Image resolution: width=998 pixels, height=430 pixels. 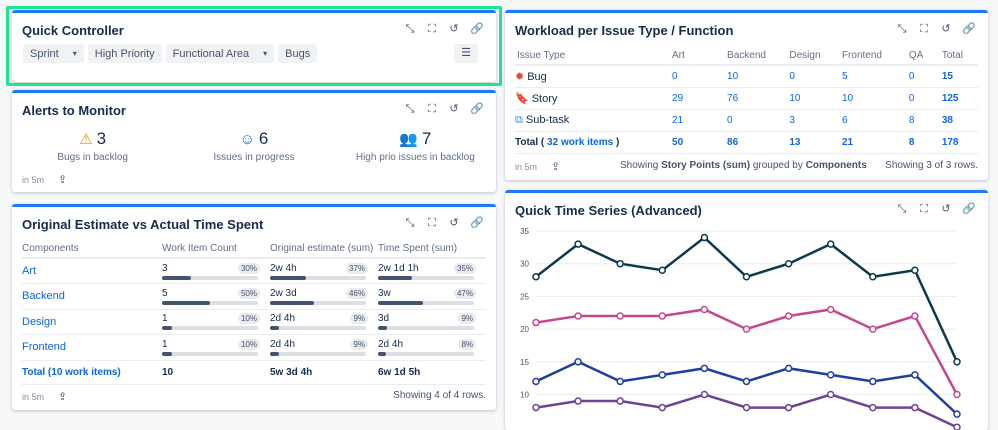 What do you see at coordinates (92, 146) in the screenshot?
I see `alert-item: ⚠ 3 Bugs in backlog` at bounding box center [92, 146].